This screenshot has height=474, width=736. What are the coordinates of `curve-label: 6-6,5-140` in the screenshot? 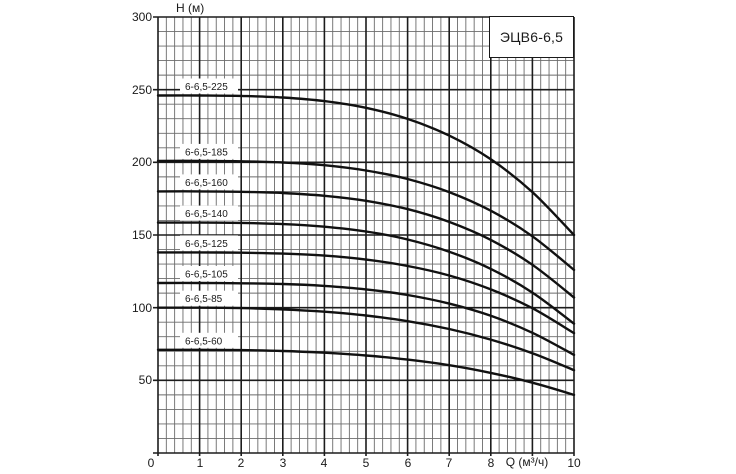 It's located at (206, 214).